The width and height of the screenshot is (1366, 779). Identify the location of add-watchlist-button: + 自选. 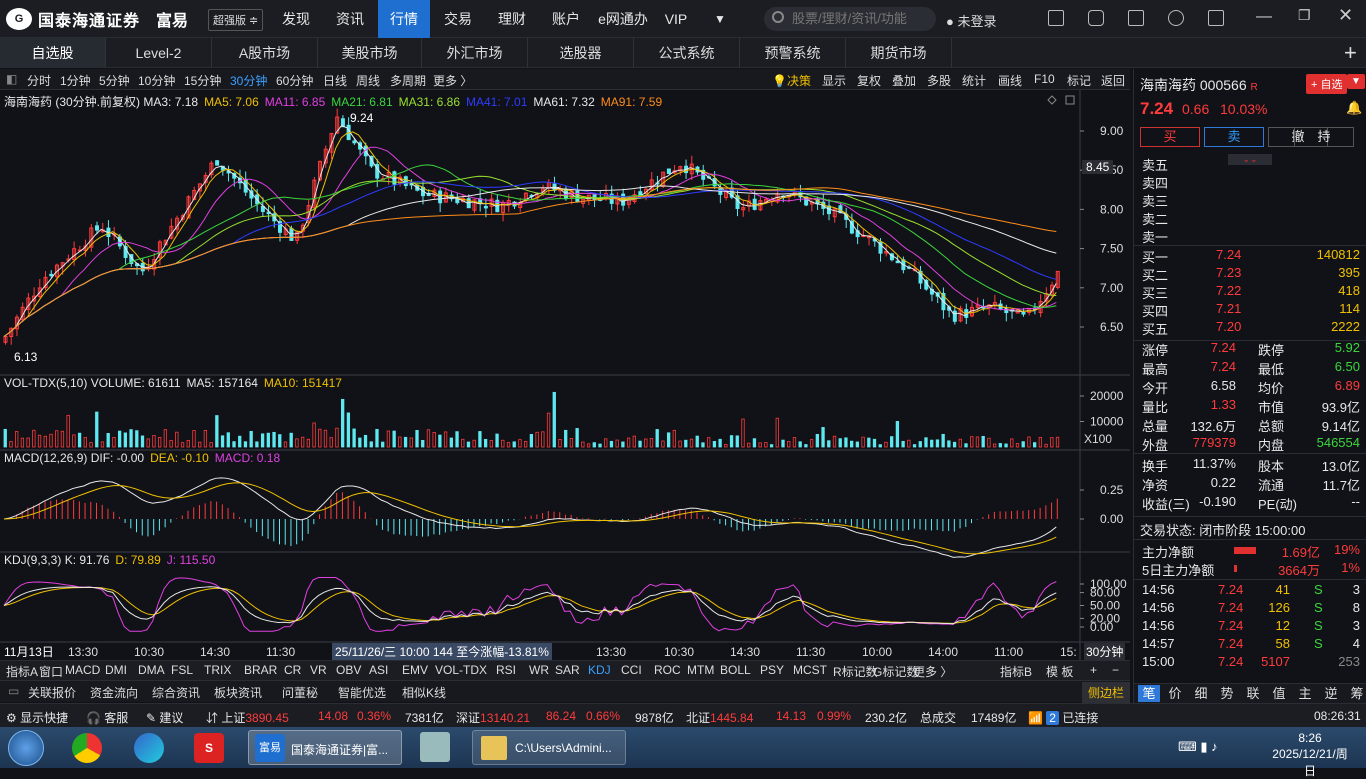
(1327, 84).